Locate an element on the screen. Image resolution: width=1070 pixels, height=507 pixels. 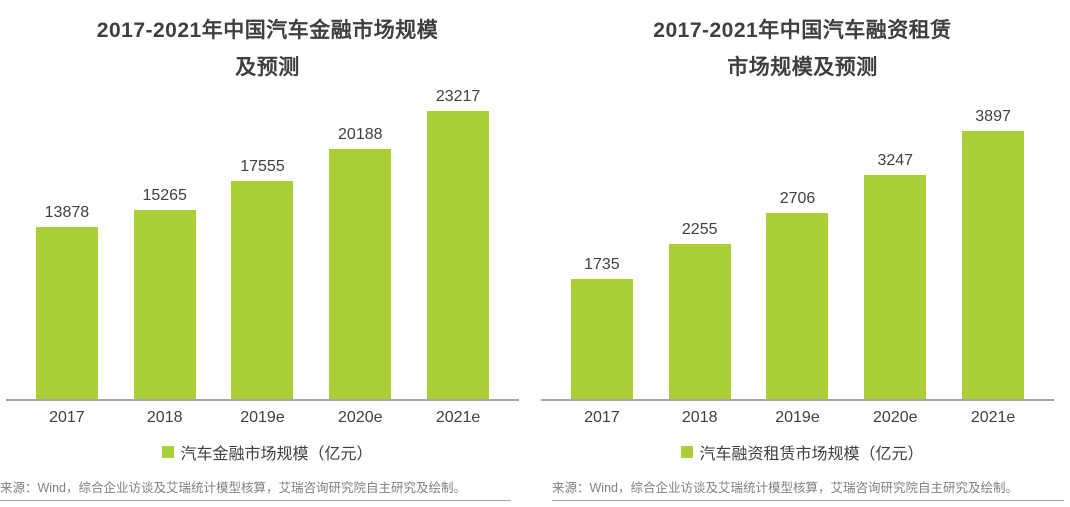
legend-label: 汽车融资租赁市场规模（亿元） is located at coordinates (811, 454).